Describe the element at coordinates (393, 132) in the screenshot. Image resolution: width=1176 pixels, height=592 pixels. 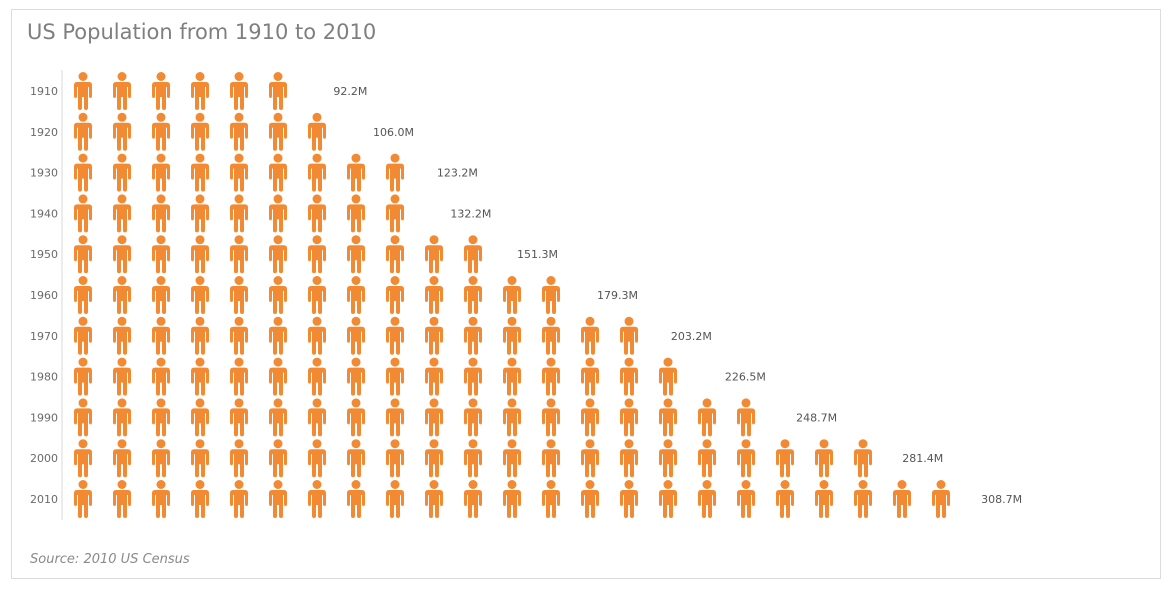
I see `value-label: 106.0M` at that location.